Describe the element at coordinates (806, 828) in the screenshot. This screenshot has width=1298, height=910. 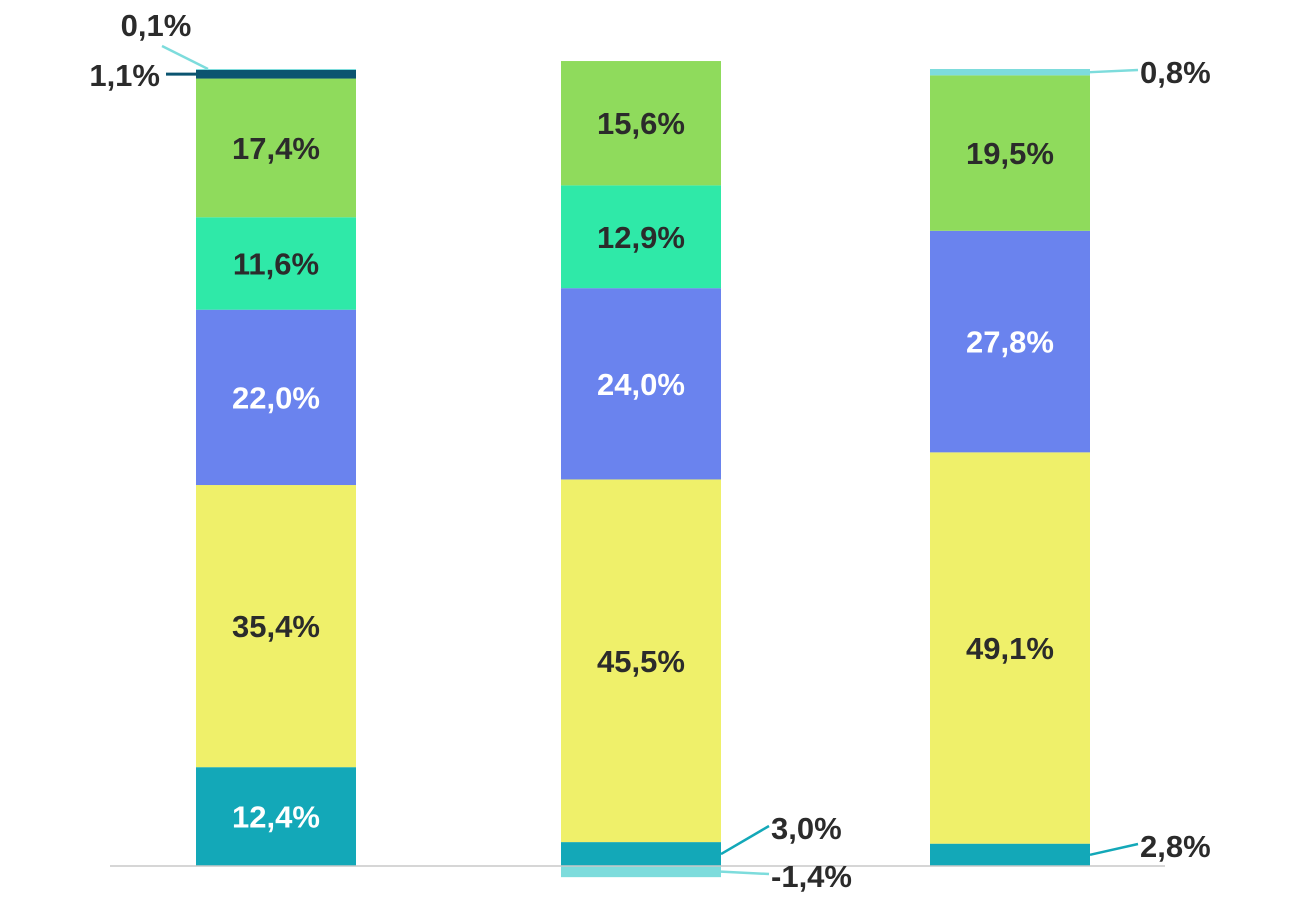
I see `data-label-teal-2: 3,0%` at that location.